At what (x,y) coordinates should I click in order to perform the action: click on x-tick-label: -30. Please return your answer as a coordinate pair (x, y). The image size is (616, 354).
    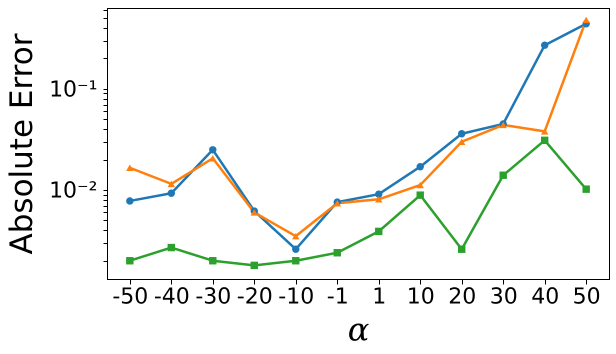
    Looking at the image, I should click on (213, 297).